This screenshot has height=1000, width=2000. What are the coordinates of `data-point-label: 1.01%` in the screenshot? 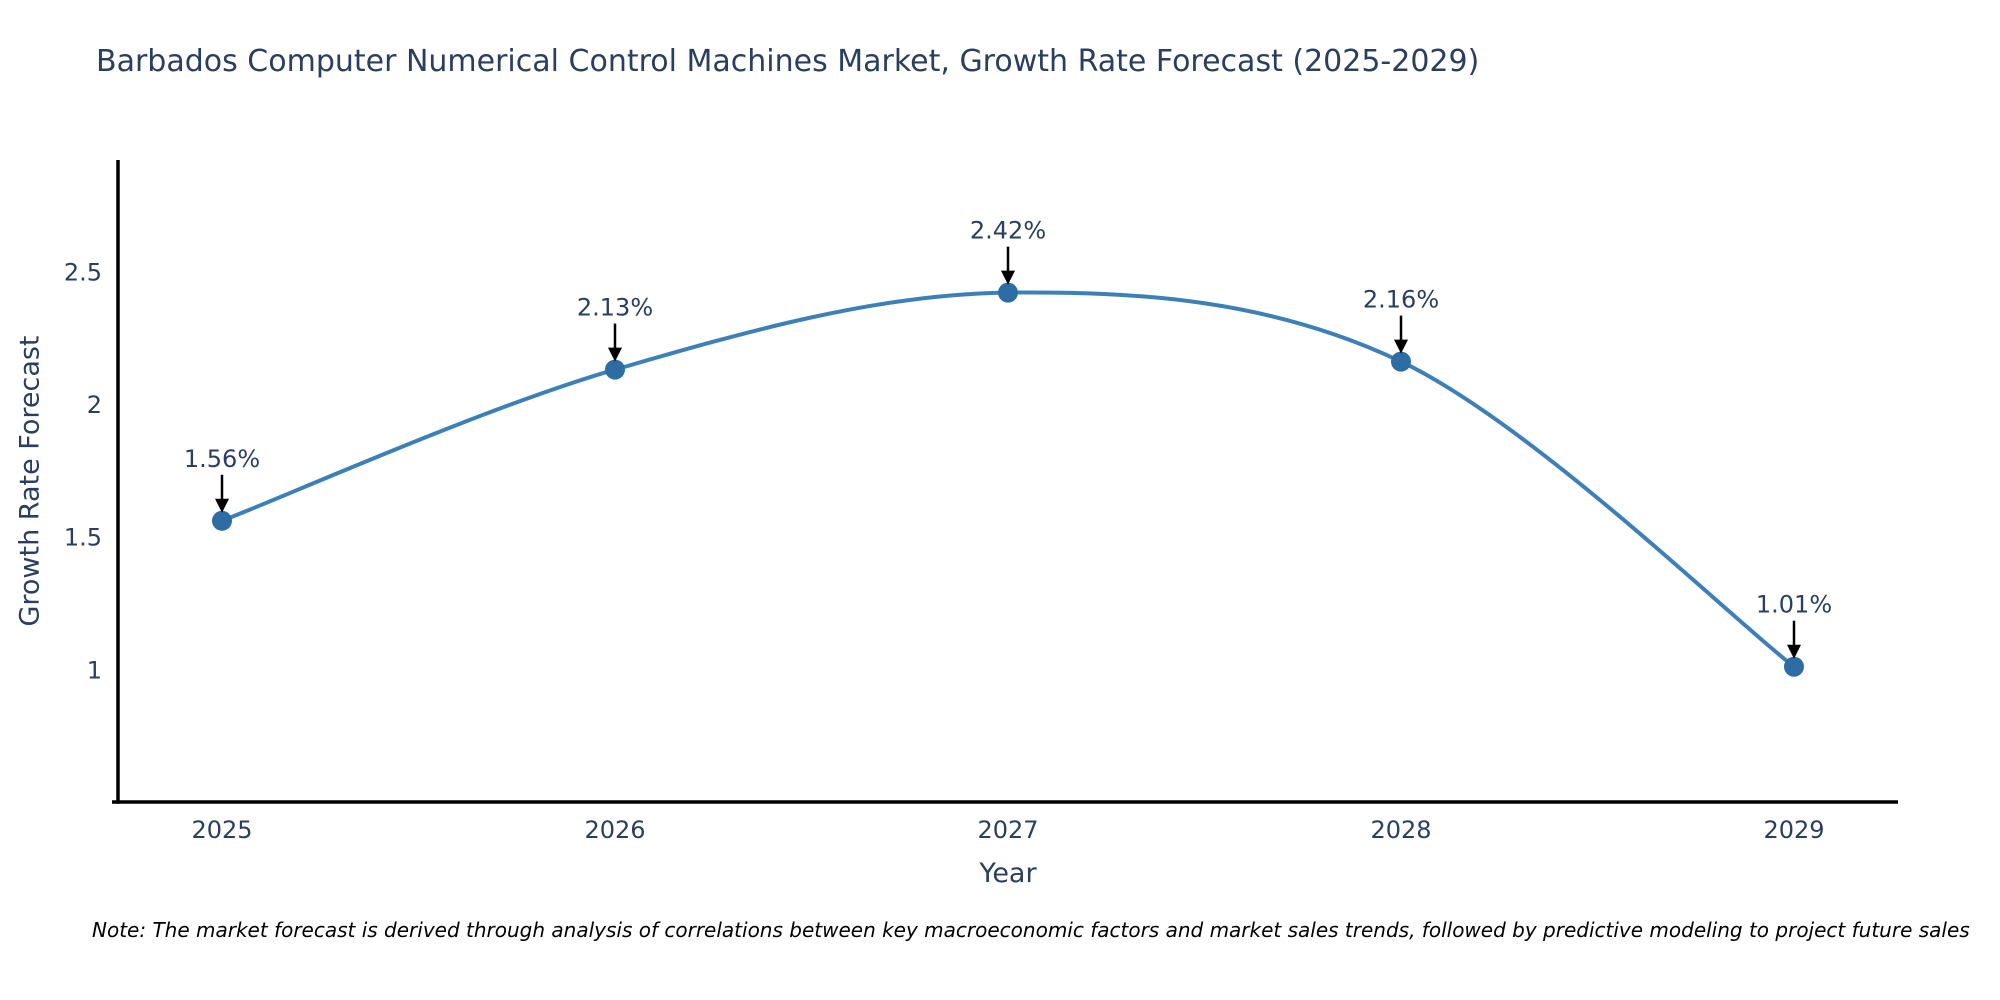 It's located at (1794, 605).